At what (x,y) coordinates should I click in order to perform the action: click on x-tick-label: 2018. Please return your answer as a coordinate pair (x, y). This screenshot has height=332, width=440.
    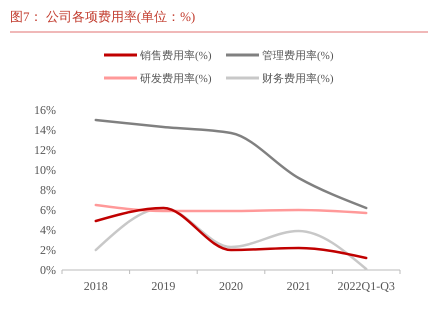
    Looking at the image, I should click on (96, 286).